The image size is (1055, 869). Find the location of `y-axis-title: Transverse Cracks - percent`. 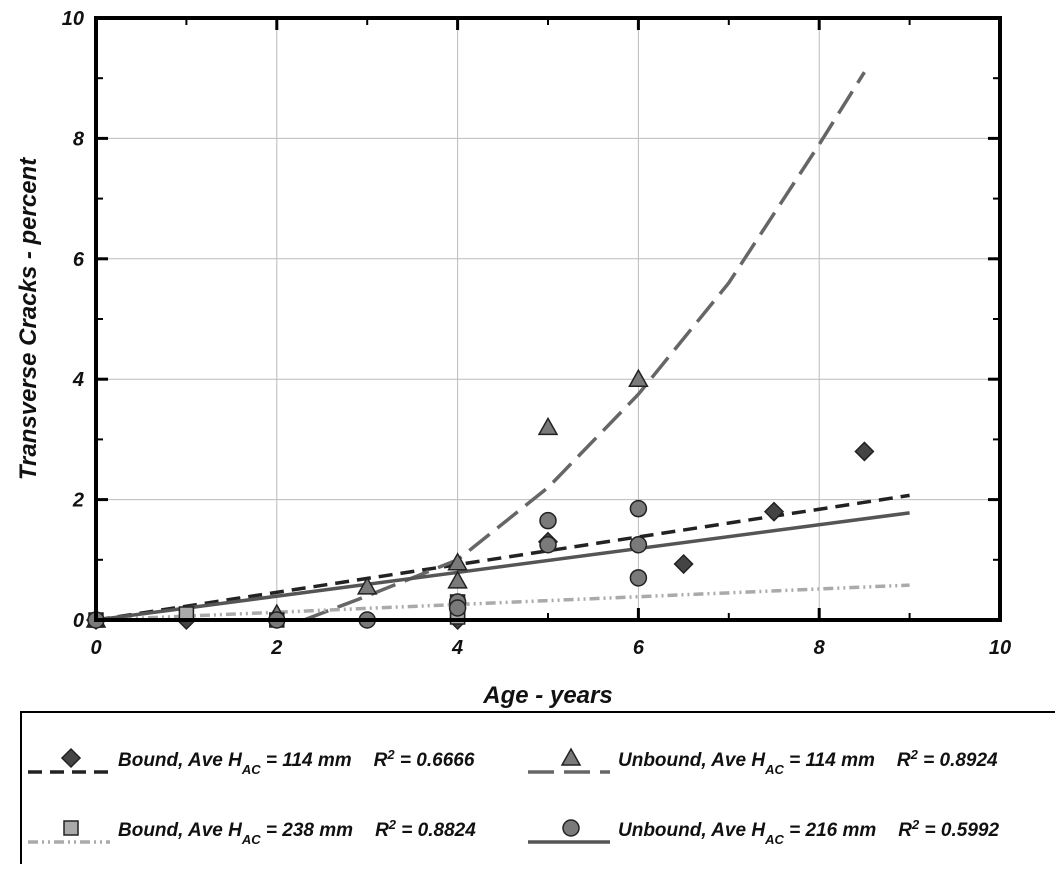

y-axis-title: Transverse Cracks - percent is located at coordinates (28, 318).